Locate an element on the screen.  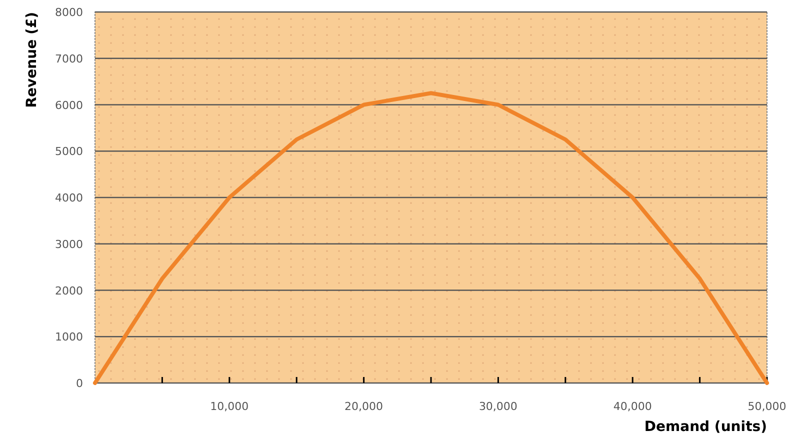
y-tick-label: 7000 is located at coordinates (69, 59).